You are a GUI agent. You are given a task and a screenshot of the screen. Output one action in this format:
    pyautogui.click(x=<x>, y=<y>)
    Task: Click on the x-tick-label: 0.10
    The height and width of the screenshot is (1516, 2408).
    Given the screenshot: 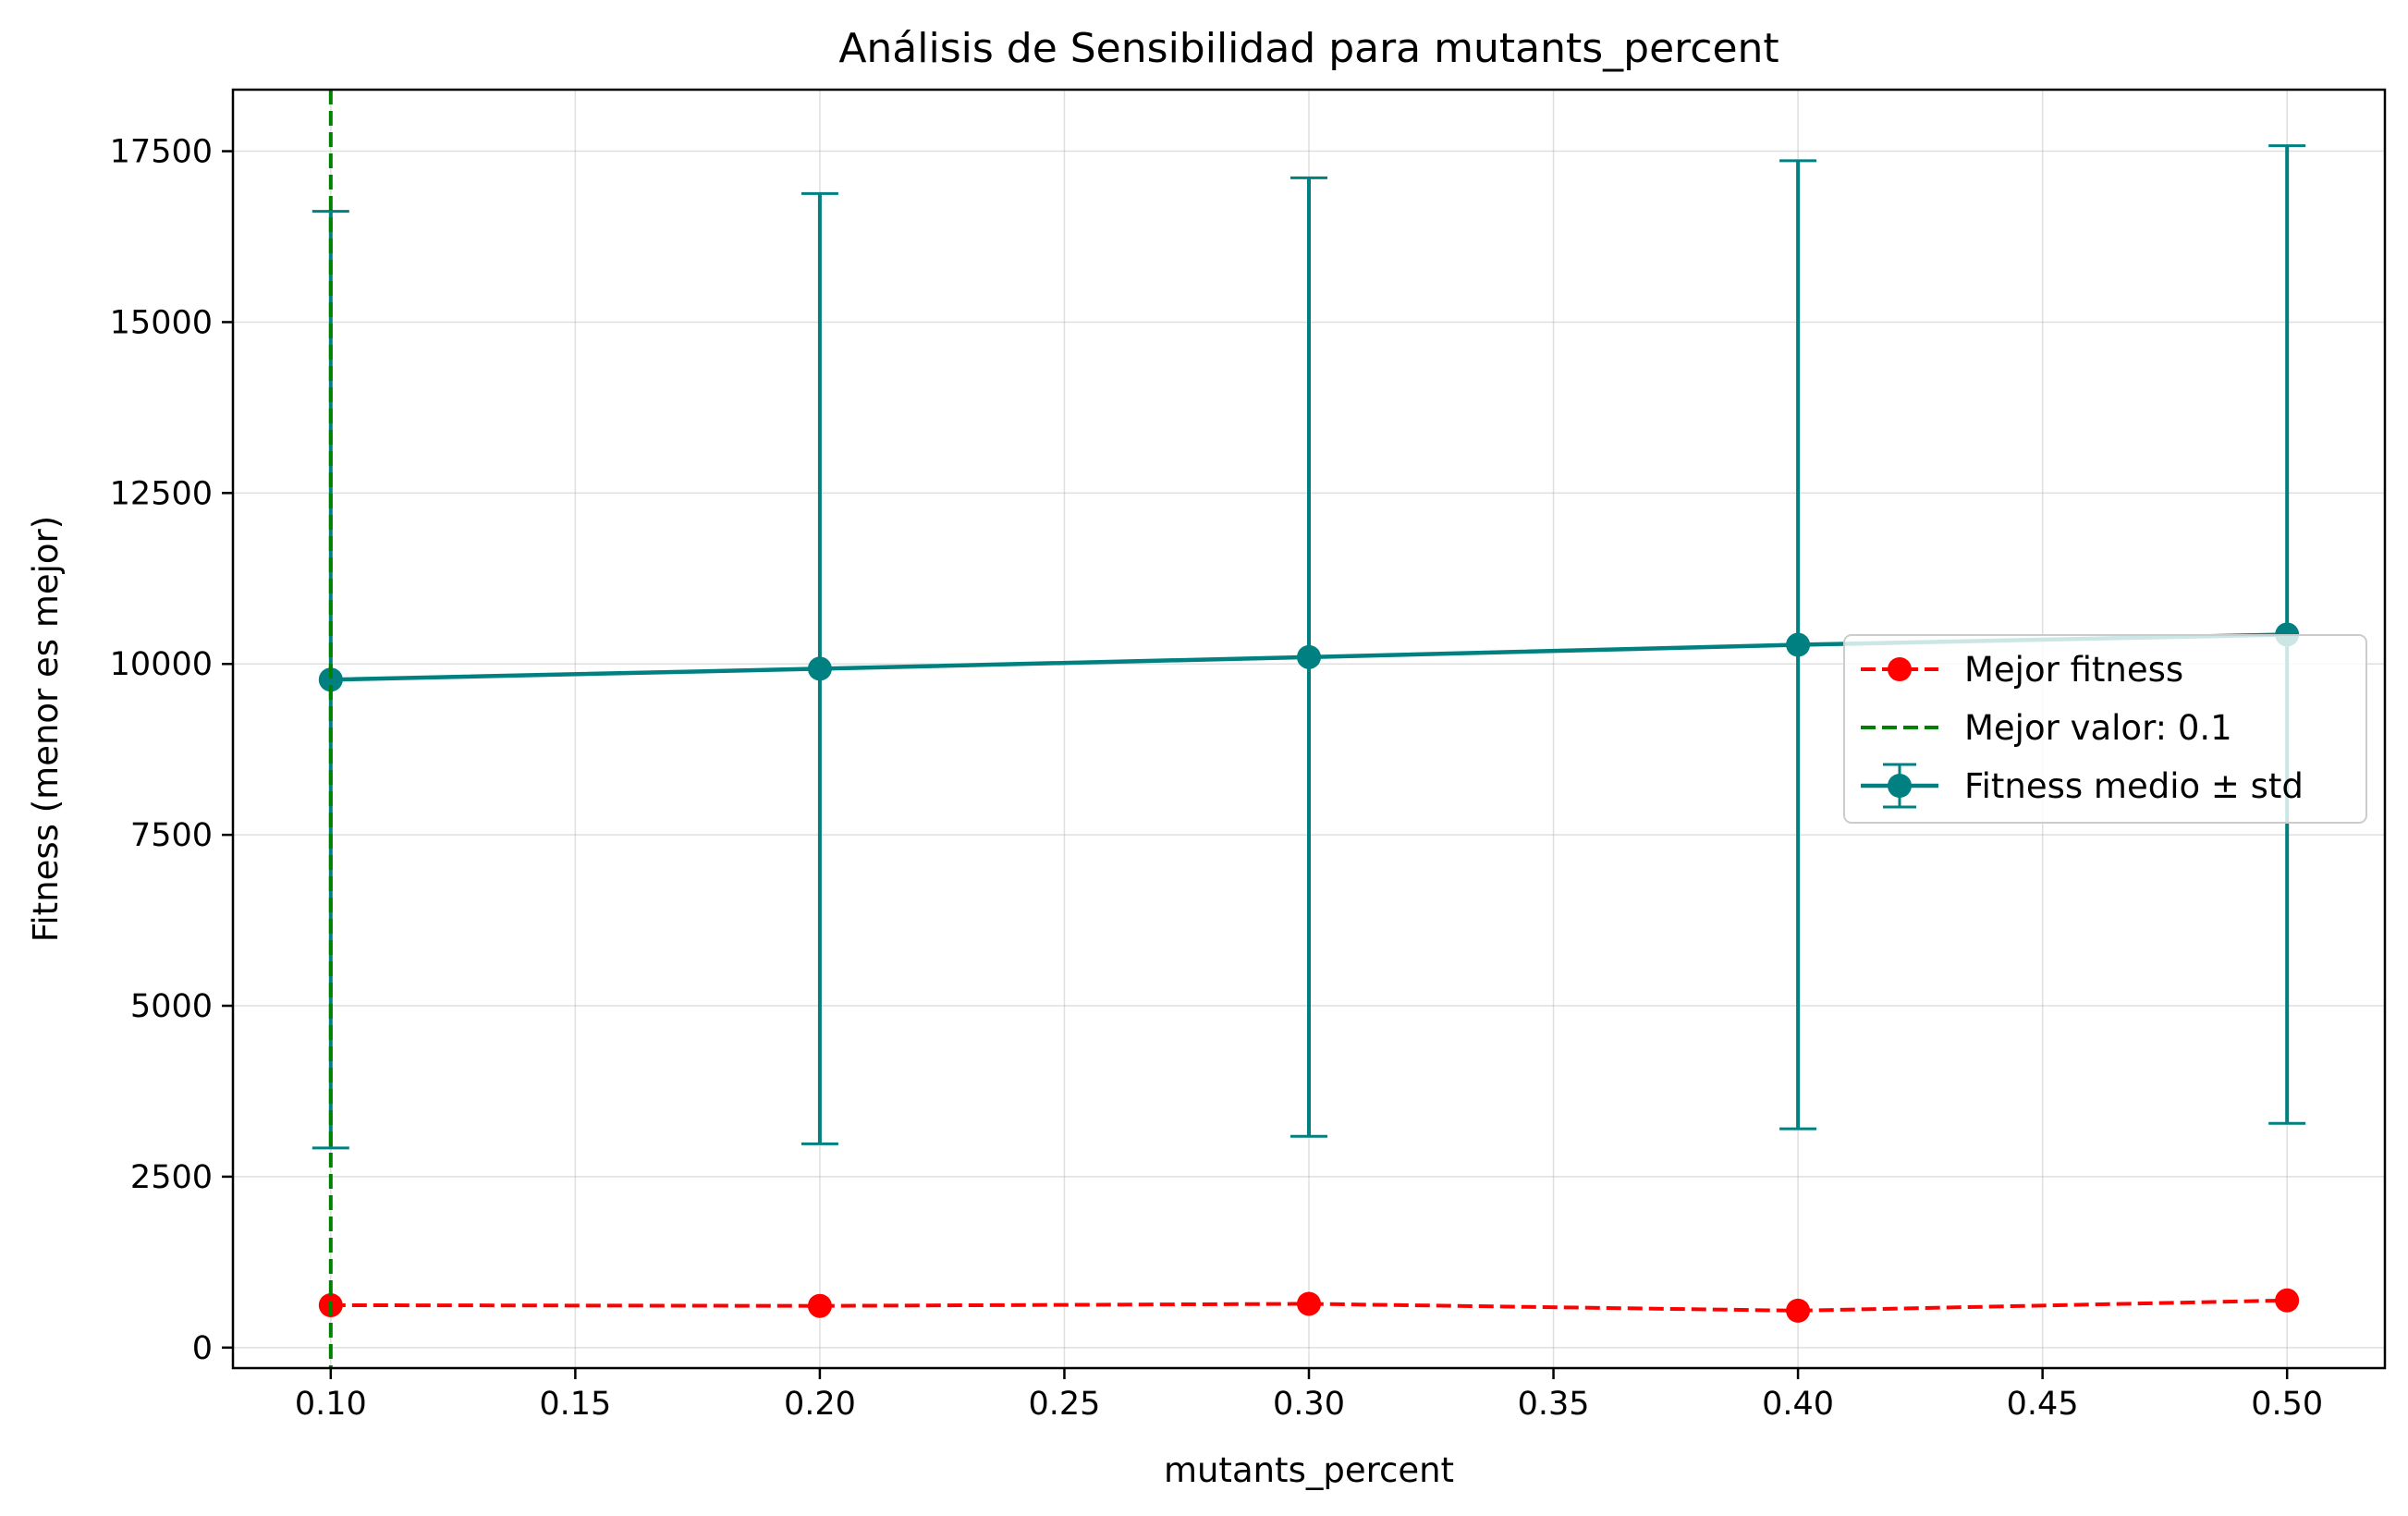 What is the action you would take?
    pyautogui.click(x=331, y=1404)
    